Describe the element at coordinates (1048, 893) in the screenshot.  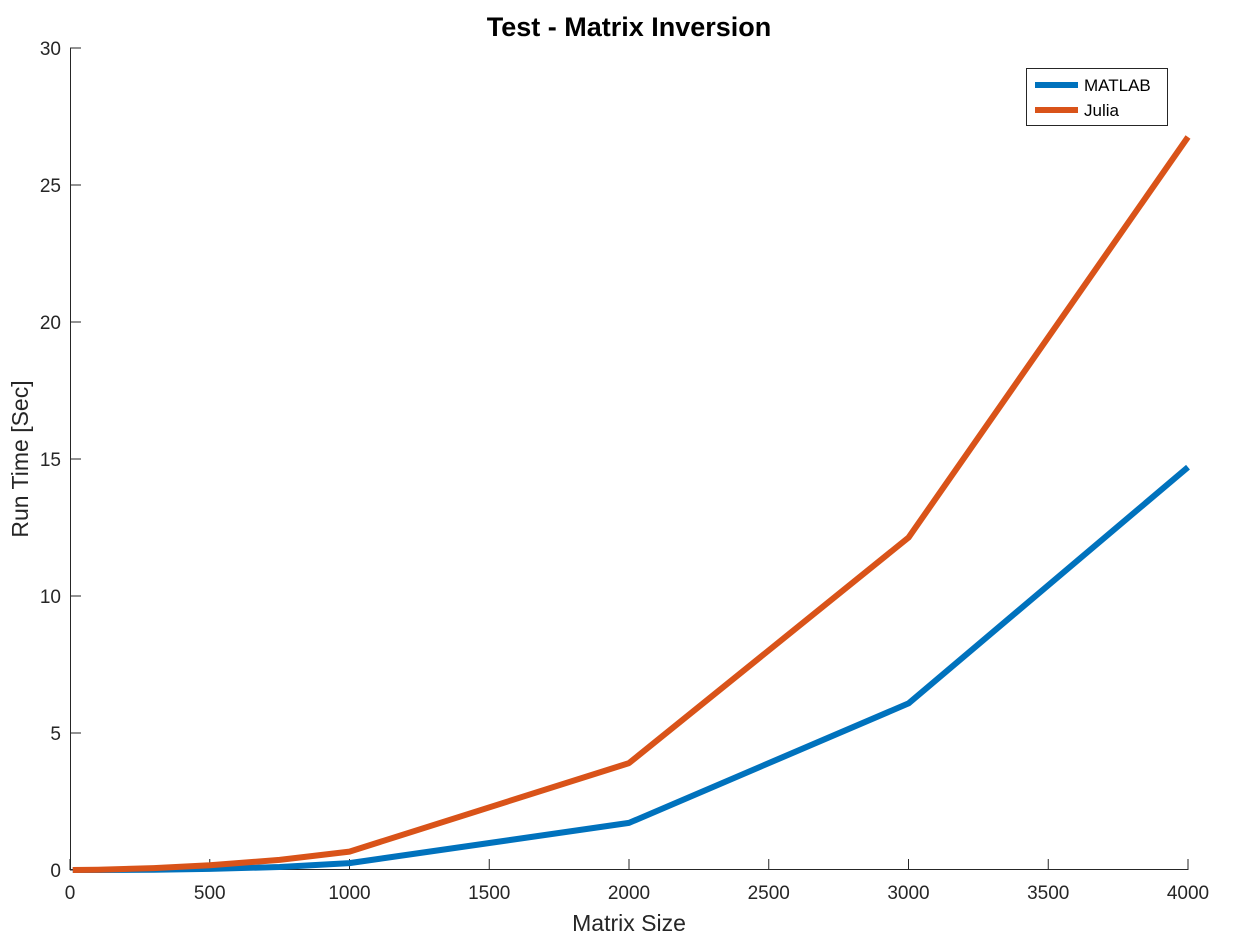
I see `x-tick-label: 3500` at that location.